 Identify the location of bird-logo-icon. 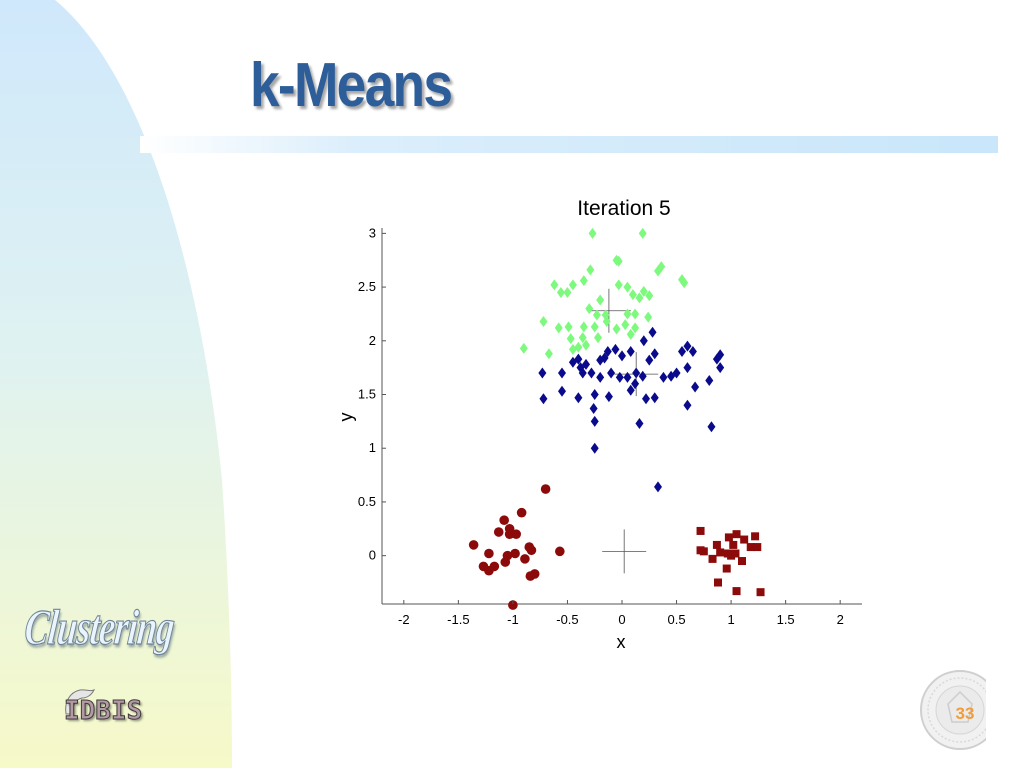
(80, 701).